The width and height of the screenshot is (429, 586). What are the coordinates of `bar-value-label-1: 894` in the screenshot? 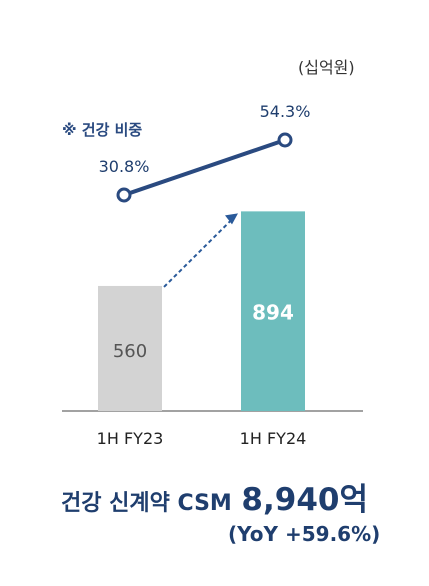 It's located at (273, 312).